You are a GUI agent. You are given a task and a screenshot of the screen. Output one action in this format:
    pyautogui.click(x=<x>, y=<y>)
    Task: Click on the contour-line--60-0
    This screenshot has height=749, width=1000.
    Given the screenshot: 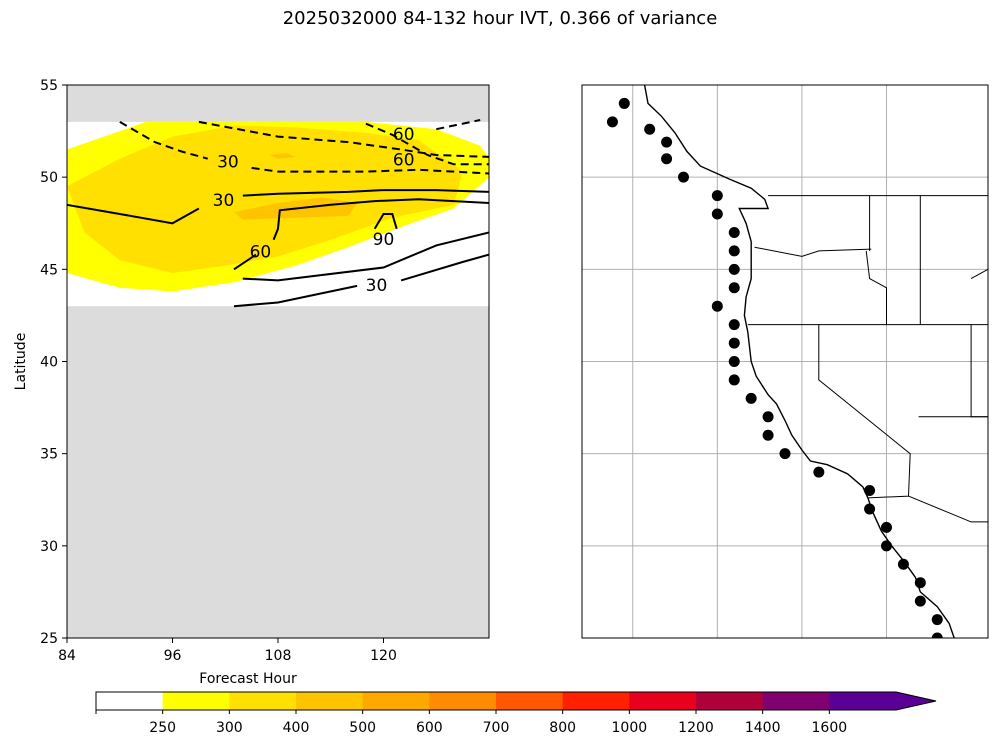 What is the action you would take?
    pyautogui.click(x=427, y=144)
    